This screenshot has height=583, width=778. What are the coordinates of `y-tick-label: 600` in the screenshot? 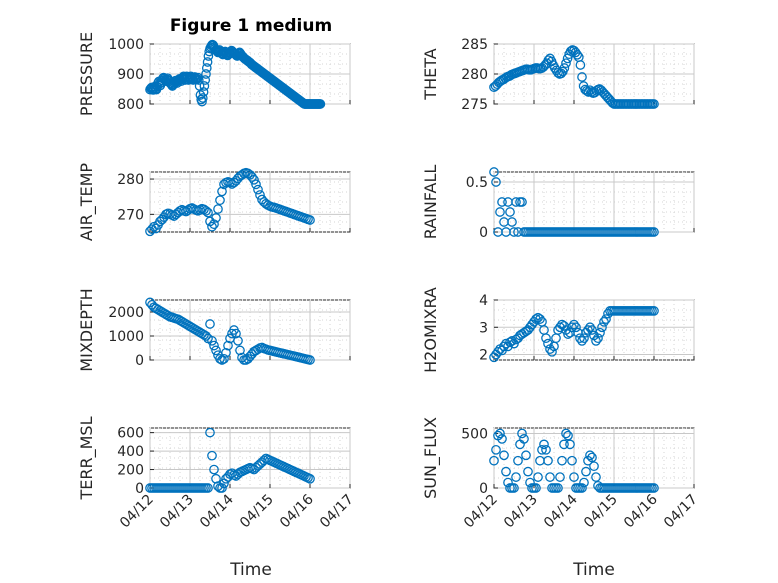 It's located at (130, 434).